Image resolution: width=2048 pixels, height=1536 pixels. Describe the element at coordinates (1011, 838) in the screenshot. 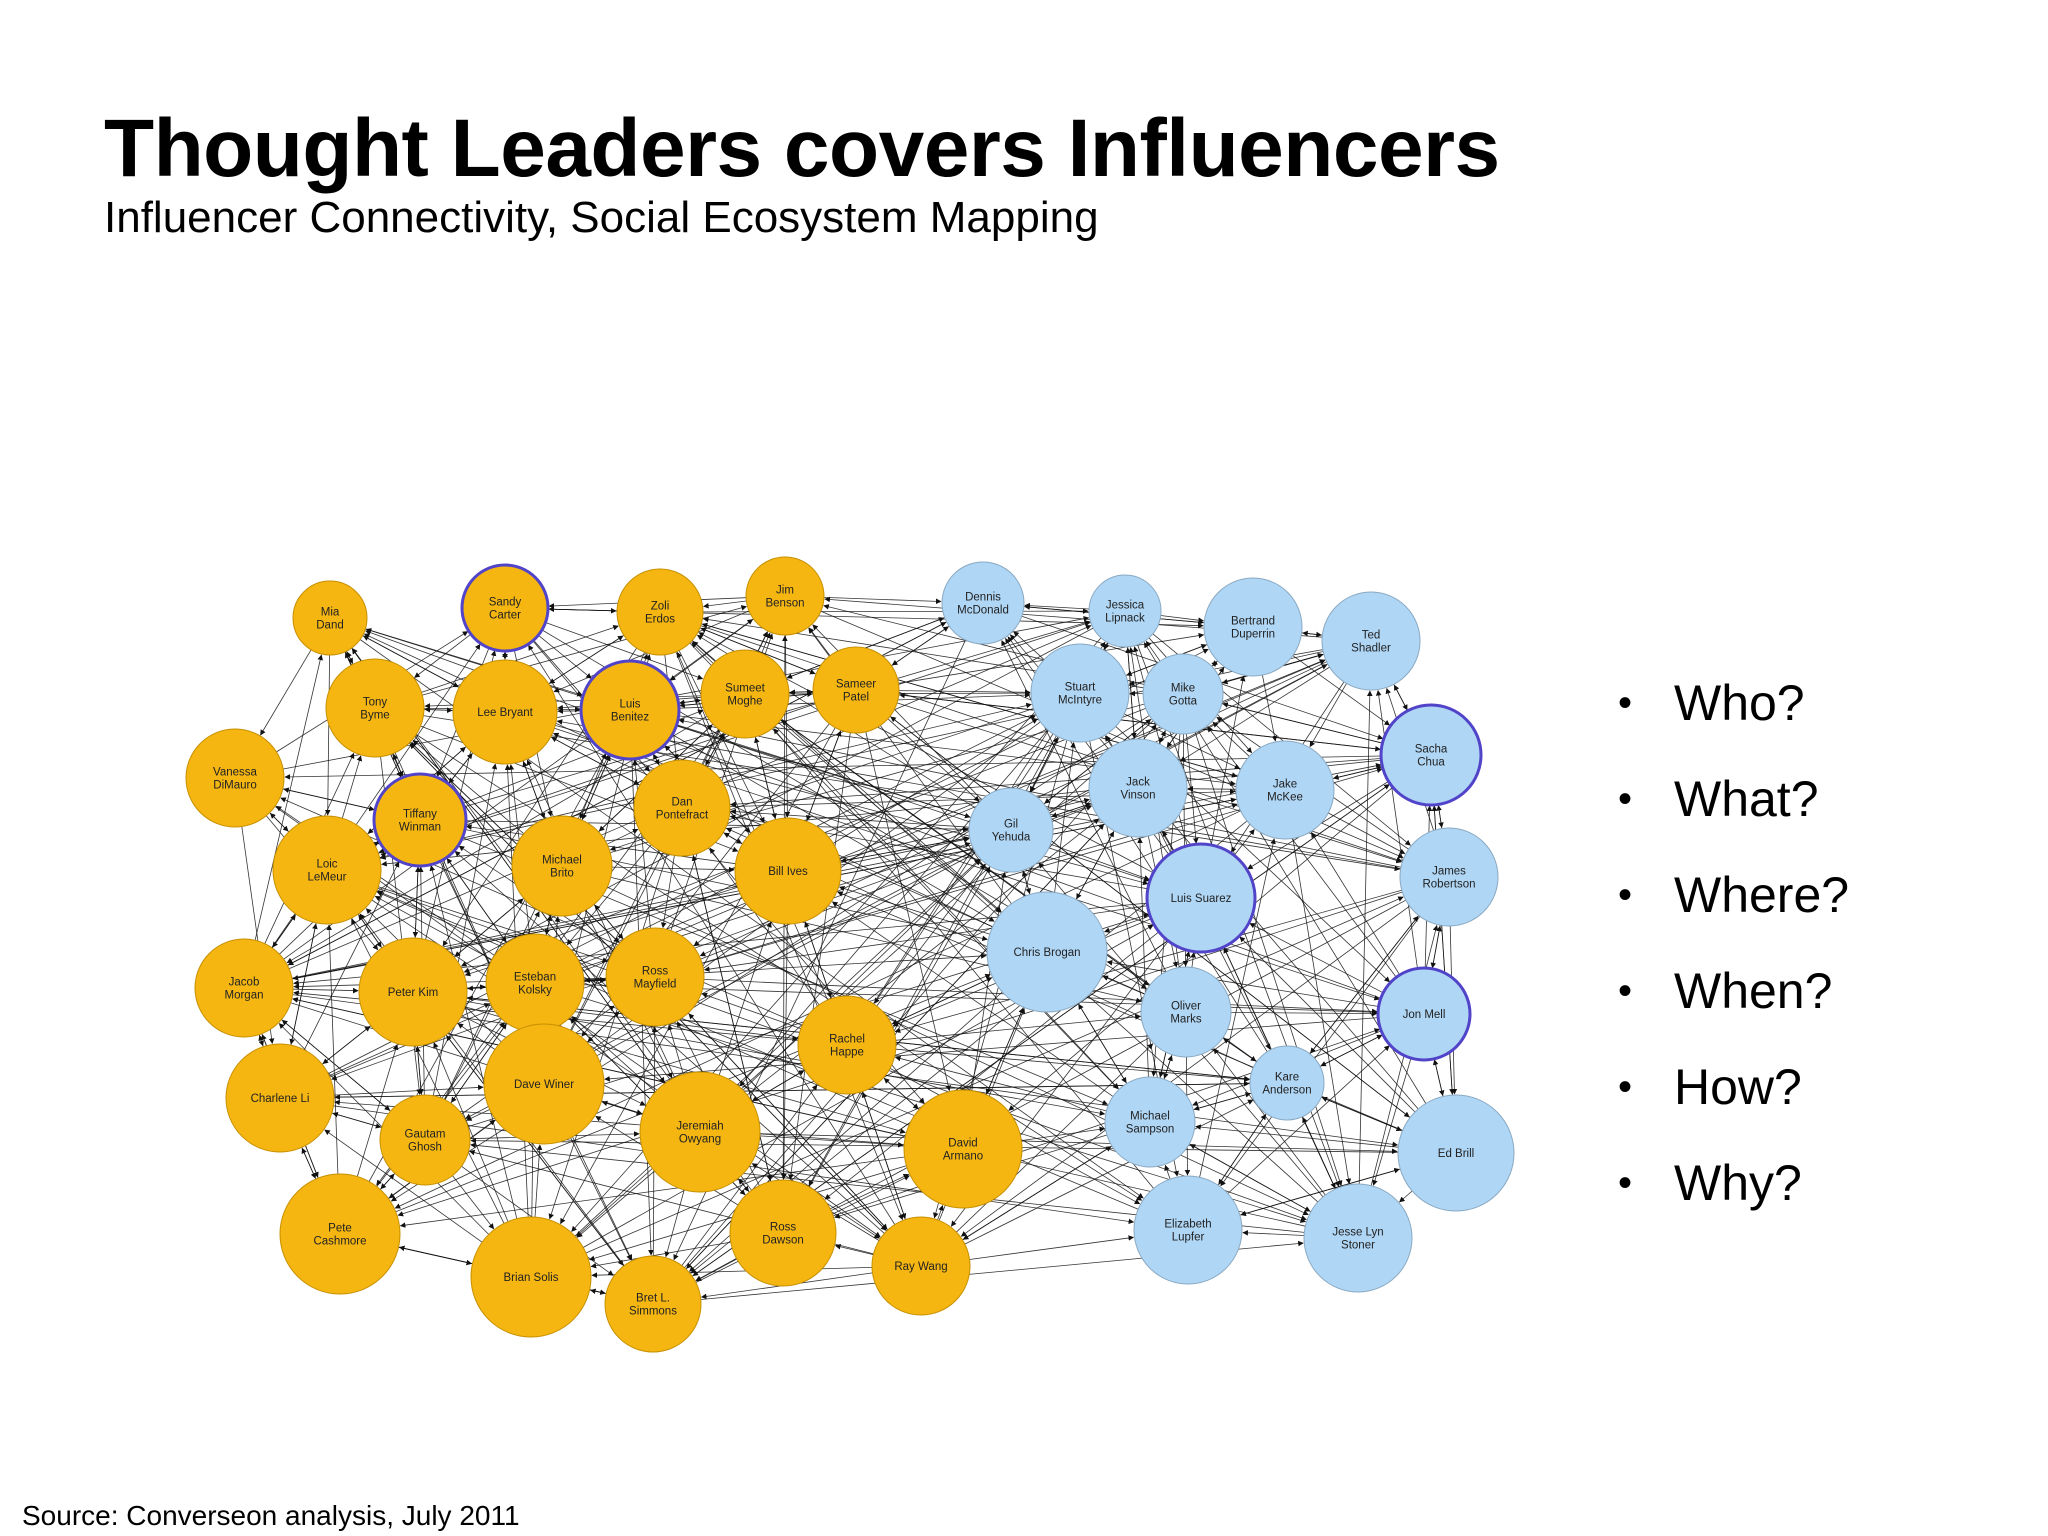

I see `node-label: Yehuda` at that location.